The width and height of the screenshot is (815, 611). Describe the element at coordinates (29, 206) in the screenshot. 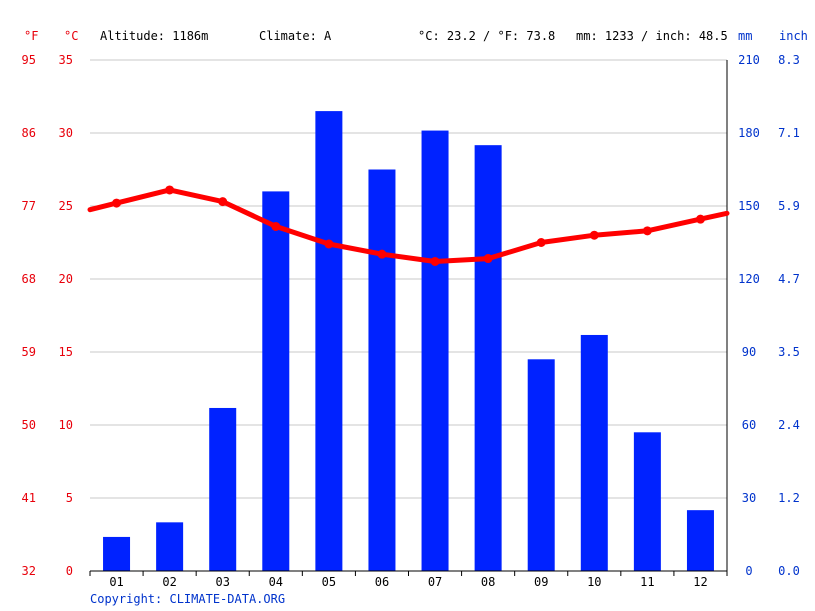

I see `tick-label-fahrenheit: 77` at that location.